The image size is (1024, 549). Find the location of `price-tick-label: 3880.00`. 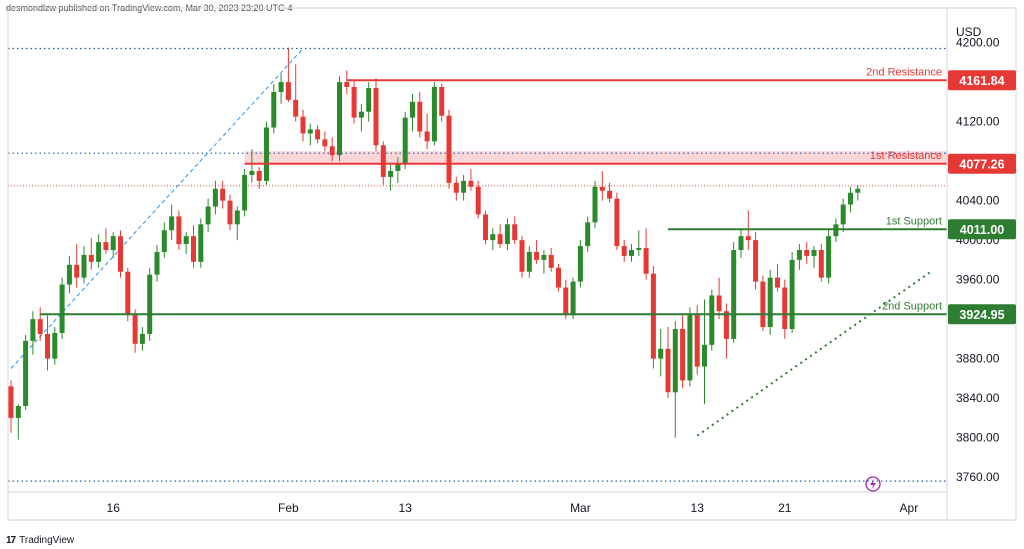

price-tick-label: 3880.00 is located at coordinates (978, 359).